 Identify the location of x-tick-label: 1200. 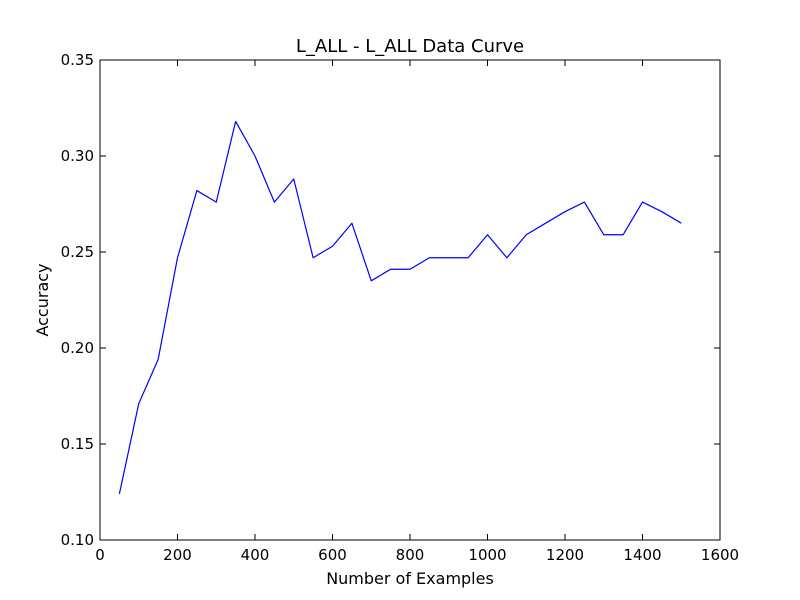
(565, 555).